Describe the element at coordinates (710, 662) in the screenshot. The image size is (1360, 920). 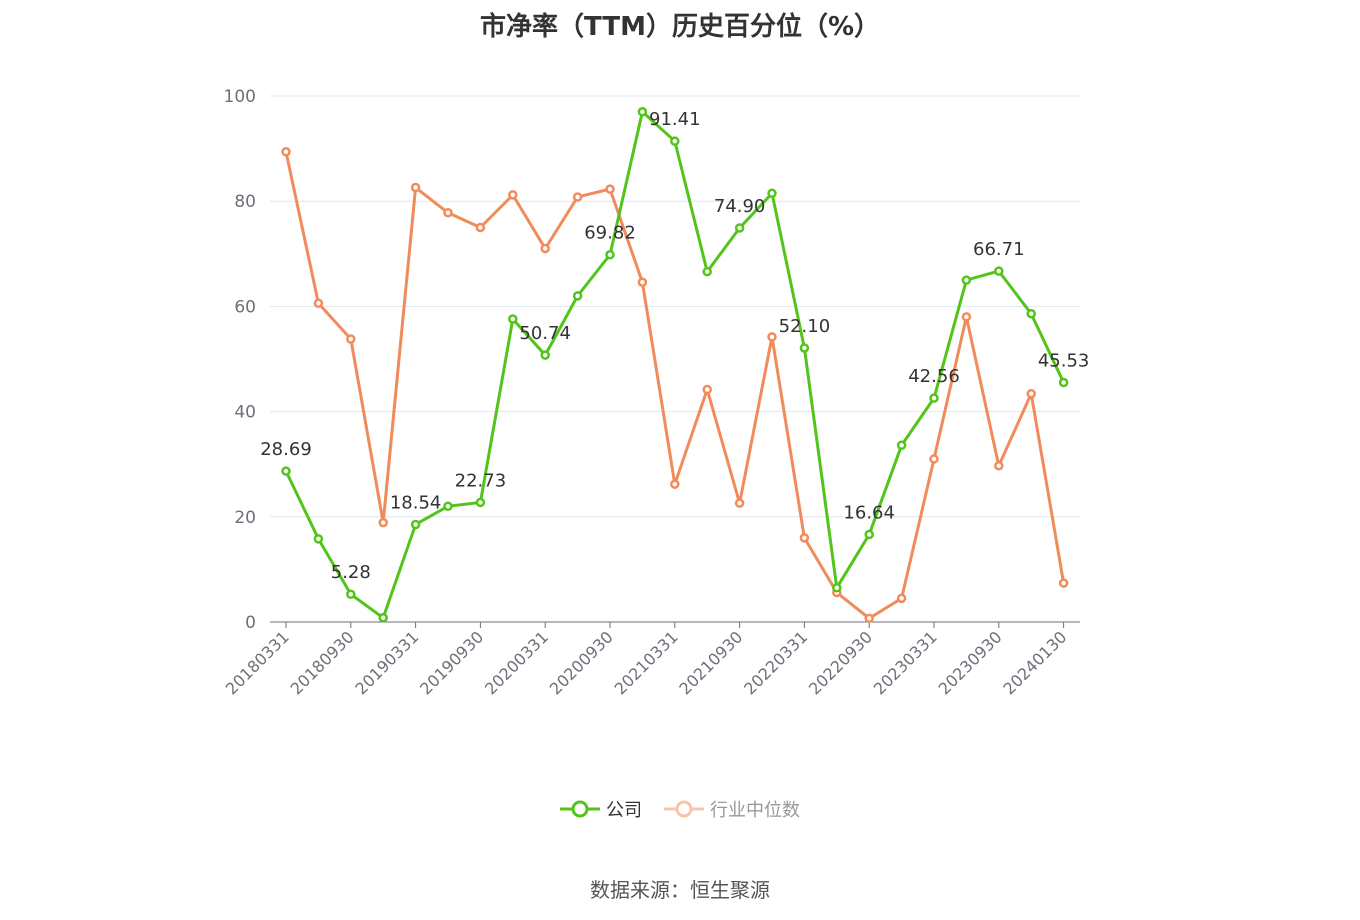
I see `x-tick-label: 20210930` at that location.